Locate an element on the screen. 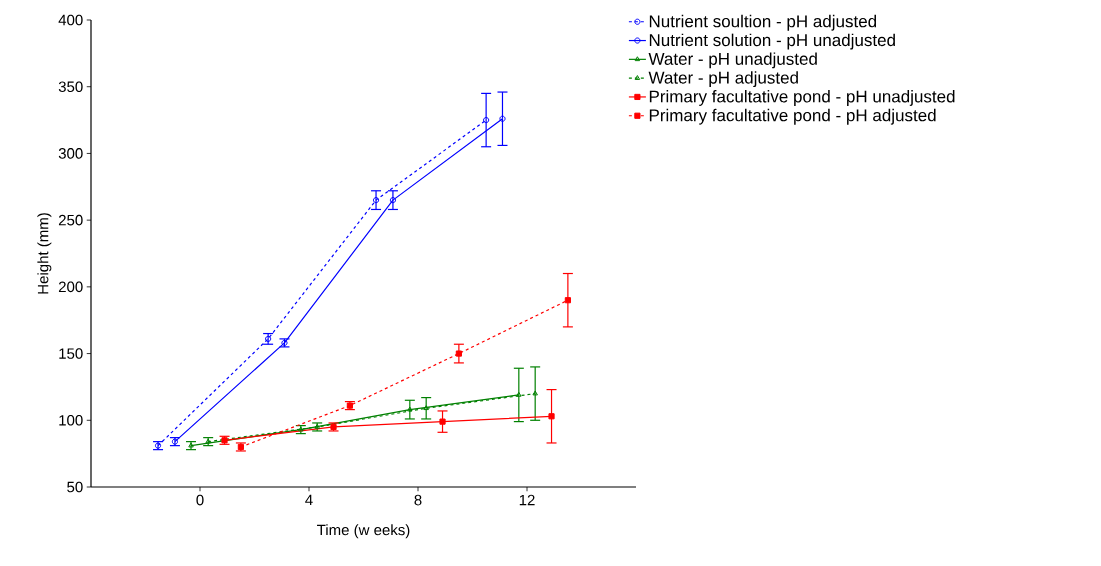 This screenshot has width=1101, height=566. x-tick-label: 4 is located at coordinates (309, 500).